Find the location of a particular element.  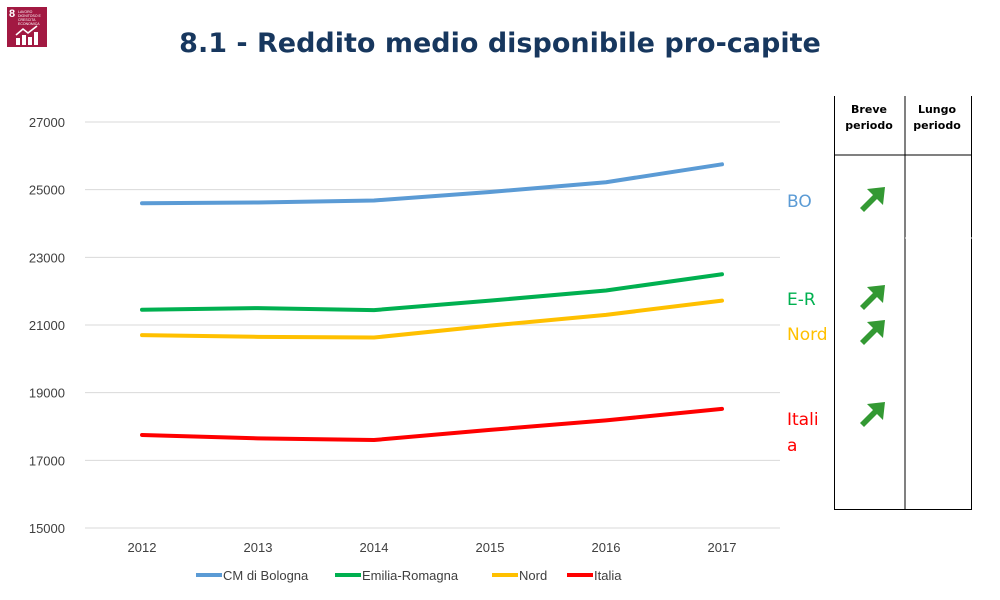

legend: CM di Bologna Emilia-Romagna Nord Italia is located at coordinates (409, 575).